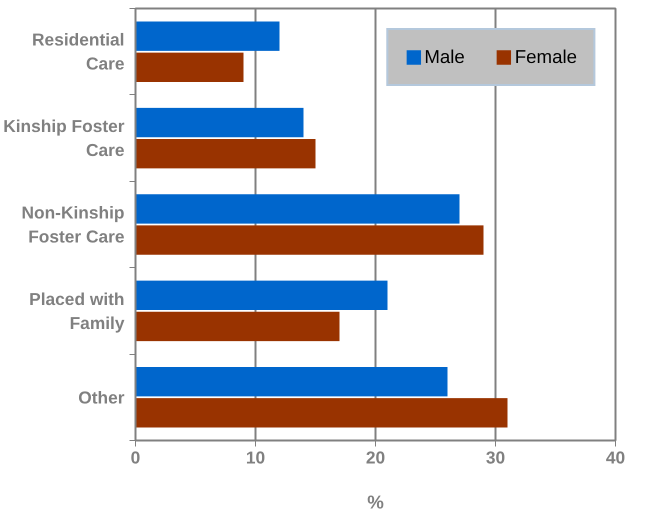 The image size is (646, 520). Describe the element at coordinates (73, 224) in the screenshot. I see `y-tick-label: Non-Kinship Foster Care` at that location.